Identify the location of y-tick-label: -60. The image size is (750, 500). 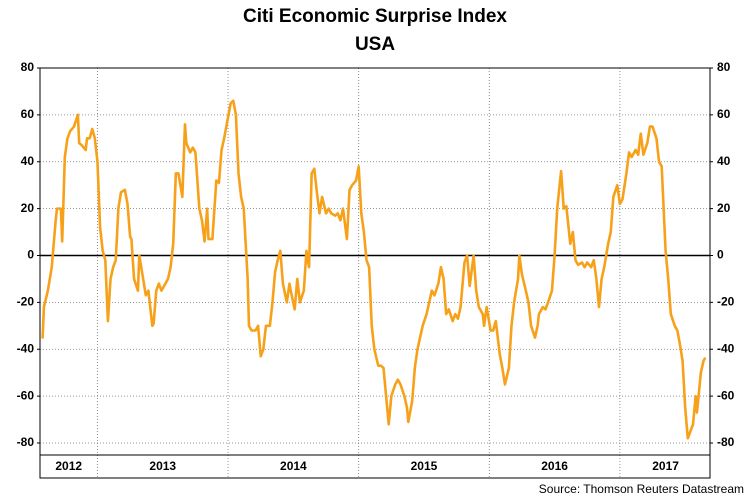
(26, 395).